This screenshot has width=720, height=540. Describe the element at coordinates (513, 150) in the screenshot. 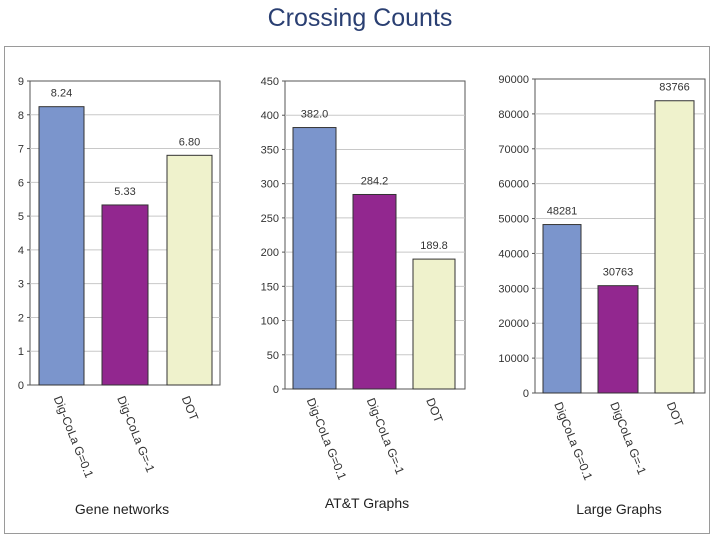

I see `y-tick-label: 70000` at that location.